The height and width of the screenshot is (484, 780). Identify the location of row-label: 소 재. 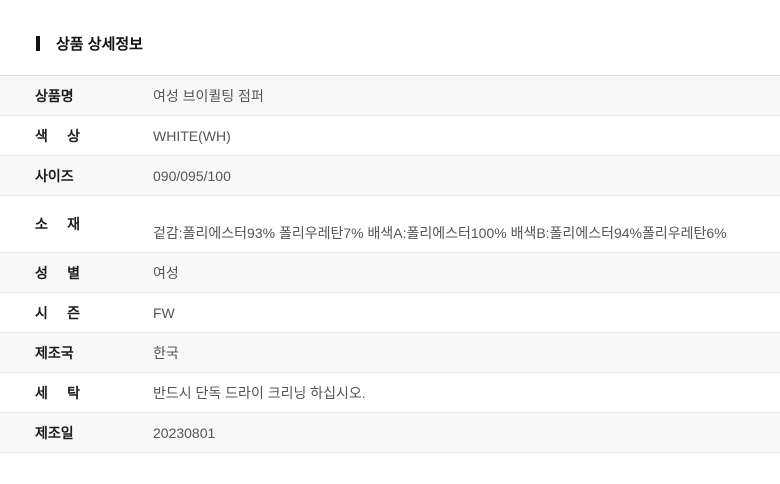
(57, 224).